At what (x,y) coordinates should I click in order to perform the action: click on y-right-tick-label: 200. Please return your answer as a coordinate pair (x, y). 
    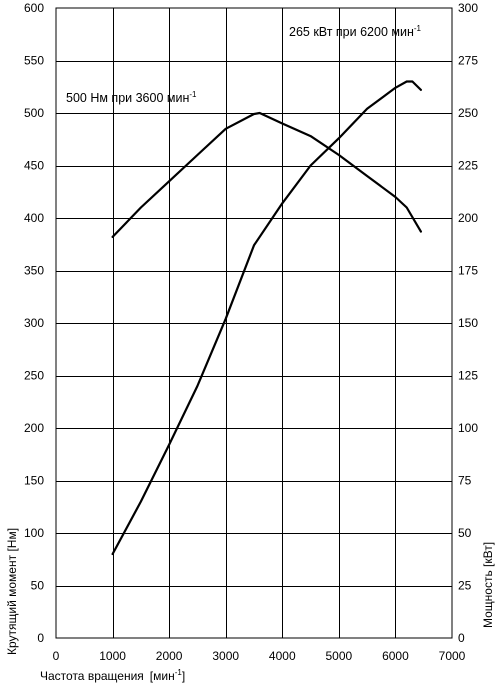
    Looking at the image, I should click on (468, 218).